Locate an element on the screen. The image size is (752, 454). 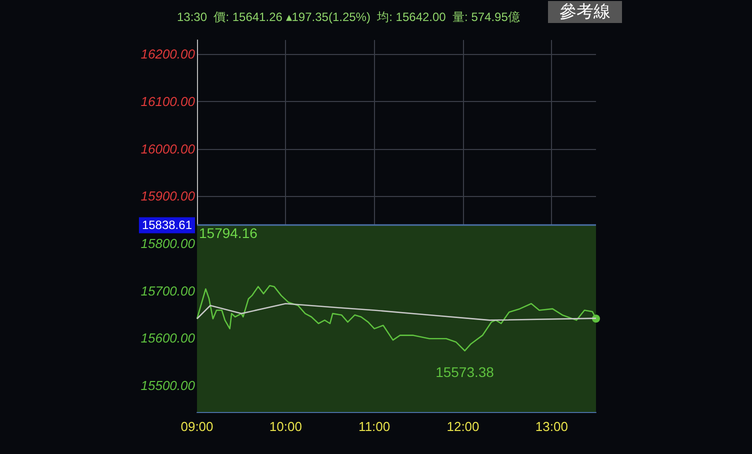
y-tick-label: 16000.00 is located at coordinates (168, 148).